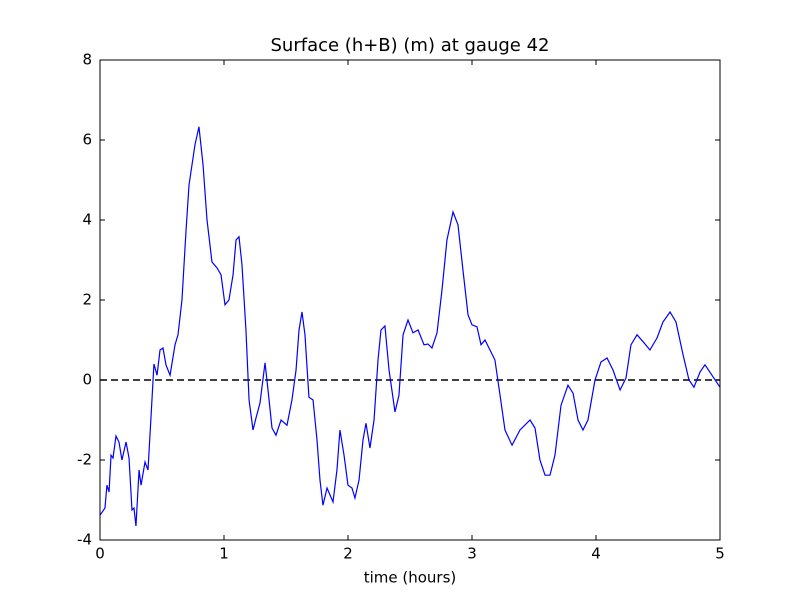 Image resolution: width=800 pixels, height=600 pixels. Describe the element at coordinates (87, 140) in the screenshot. I see `y-tick-label: 6` at that location.